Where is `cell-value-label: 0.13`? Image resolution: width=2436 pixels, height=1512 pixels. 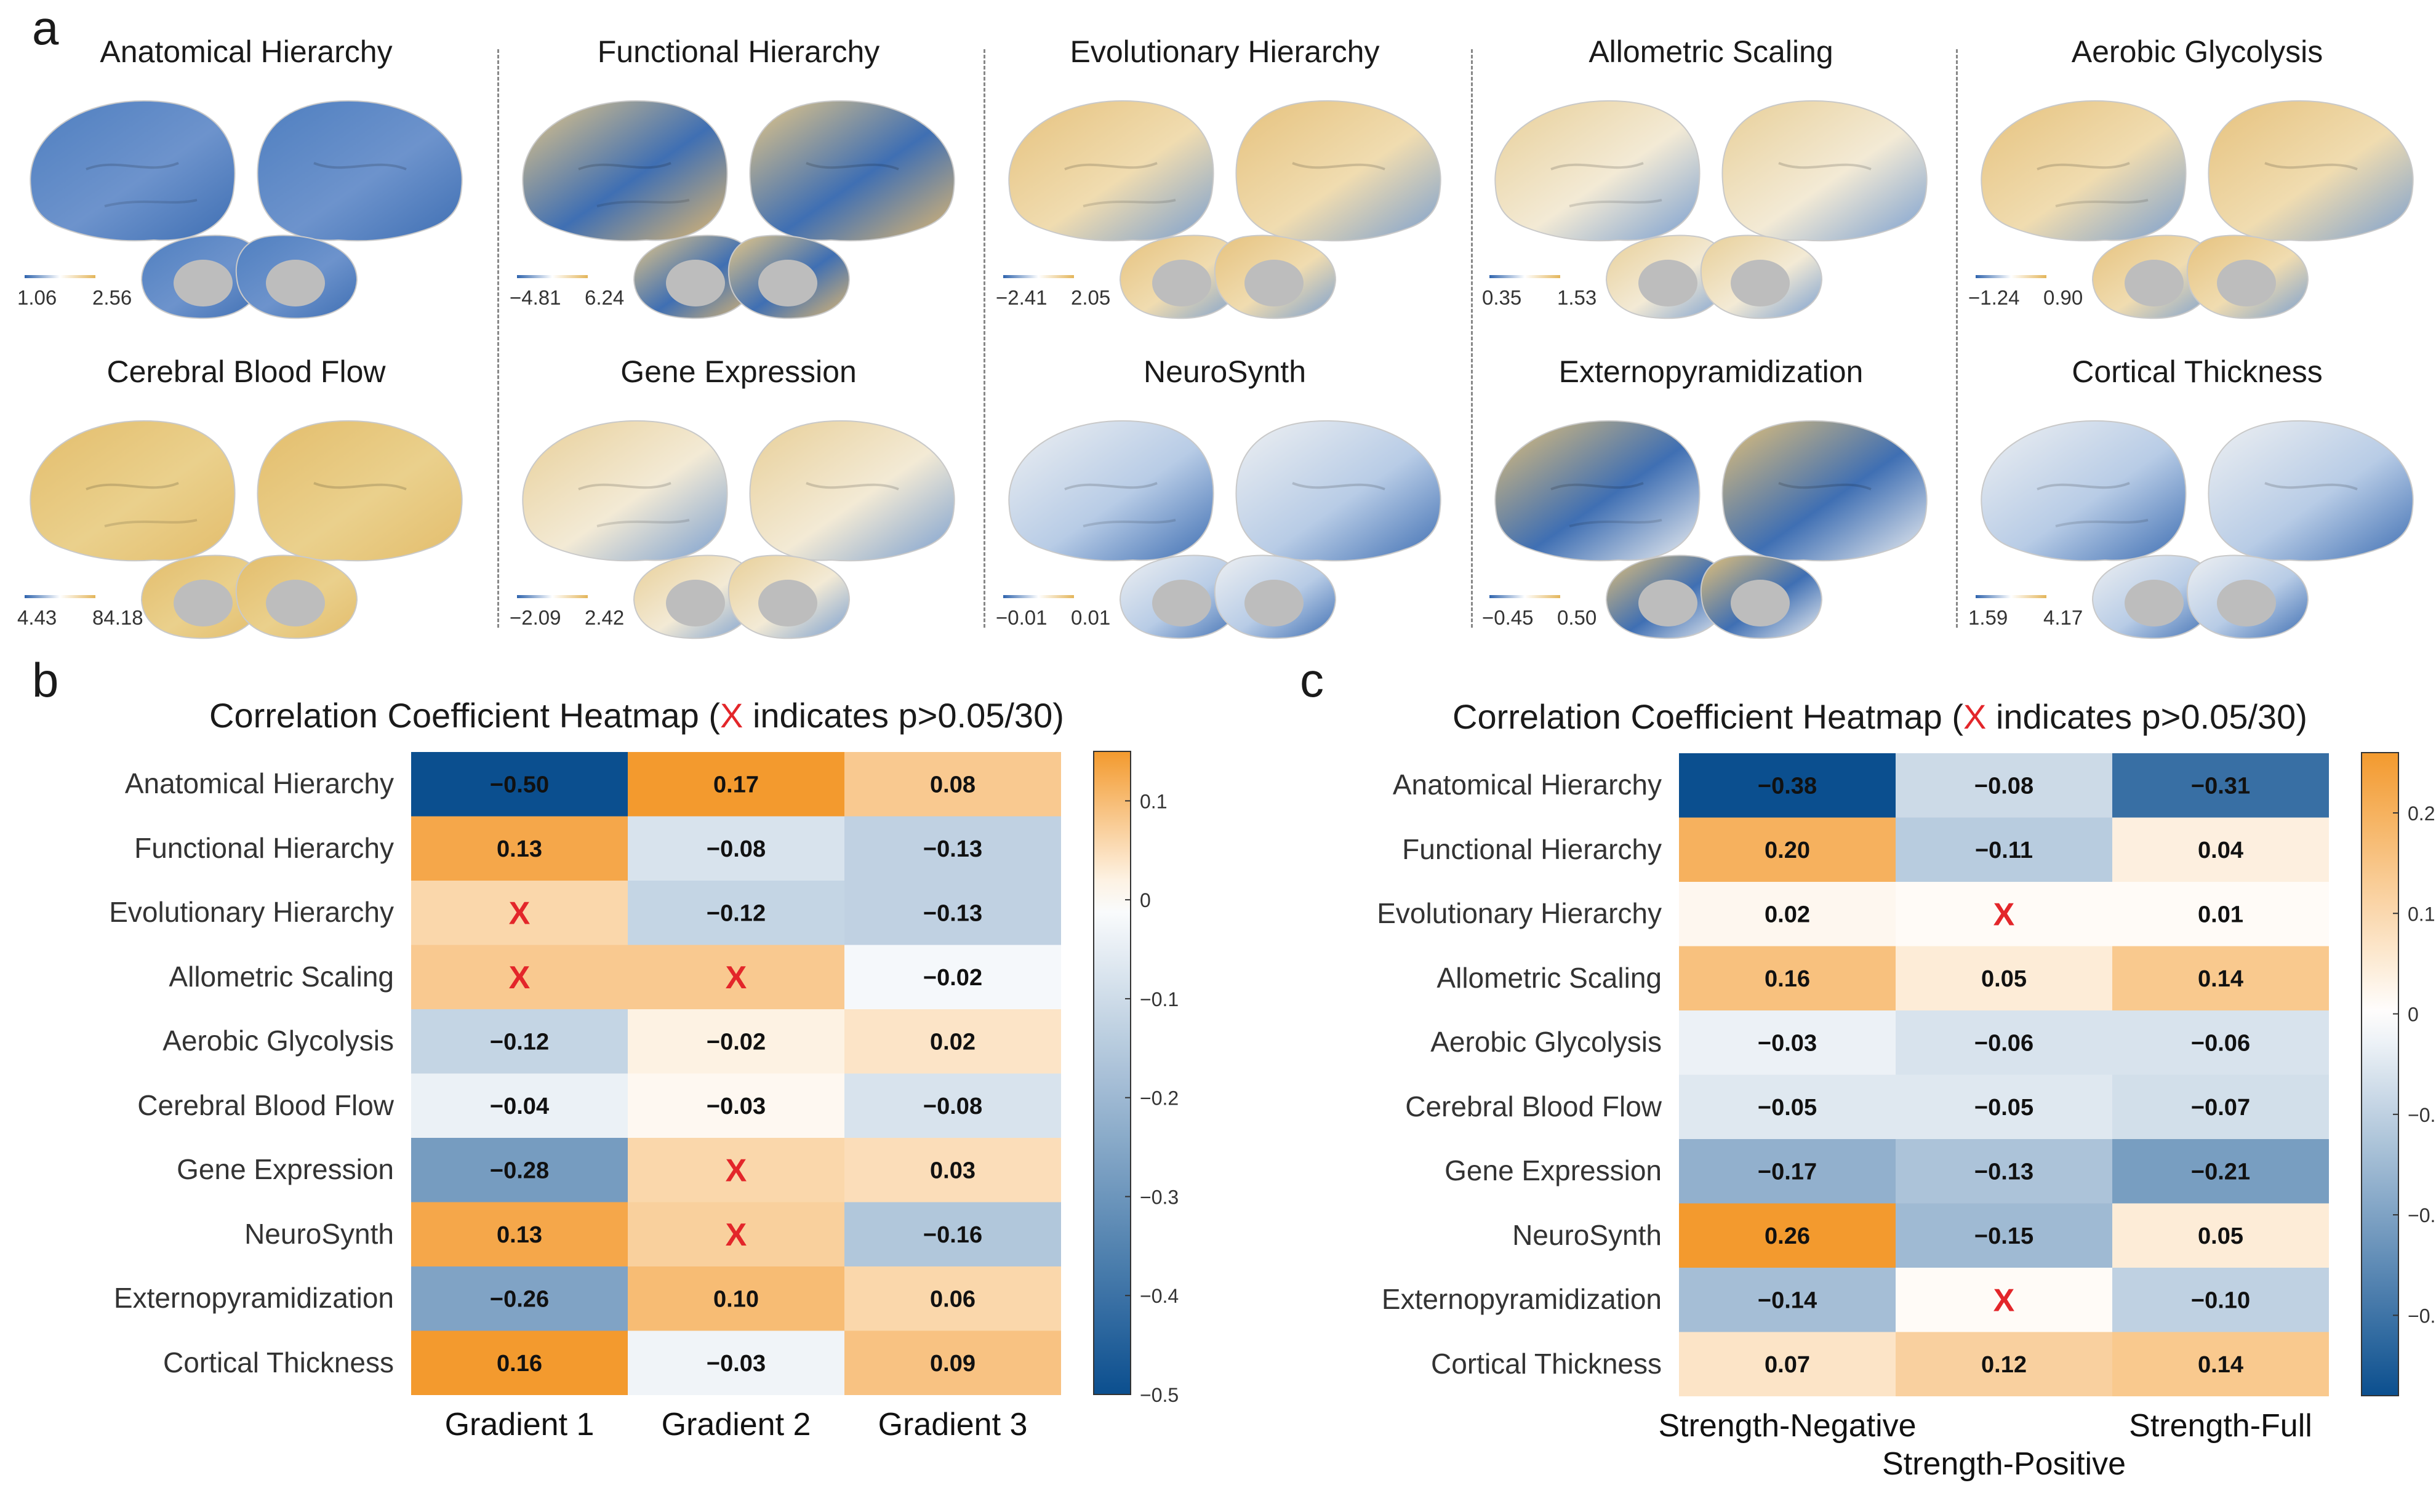 cell-value-label: 0.13 is located at coordinates (520, 1235).